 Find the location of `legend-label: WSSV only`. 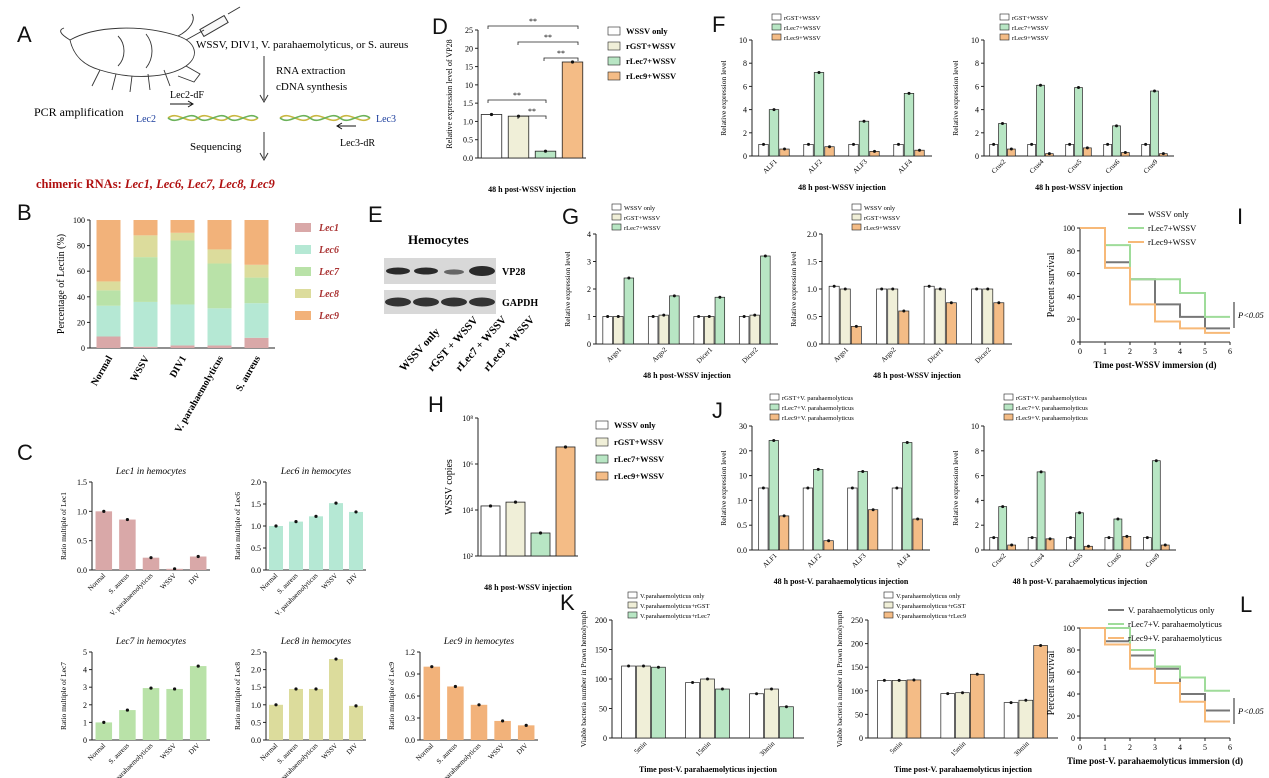

legend-label: WSSV only is located at coordinates (1168, 214).